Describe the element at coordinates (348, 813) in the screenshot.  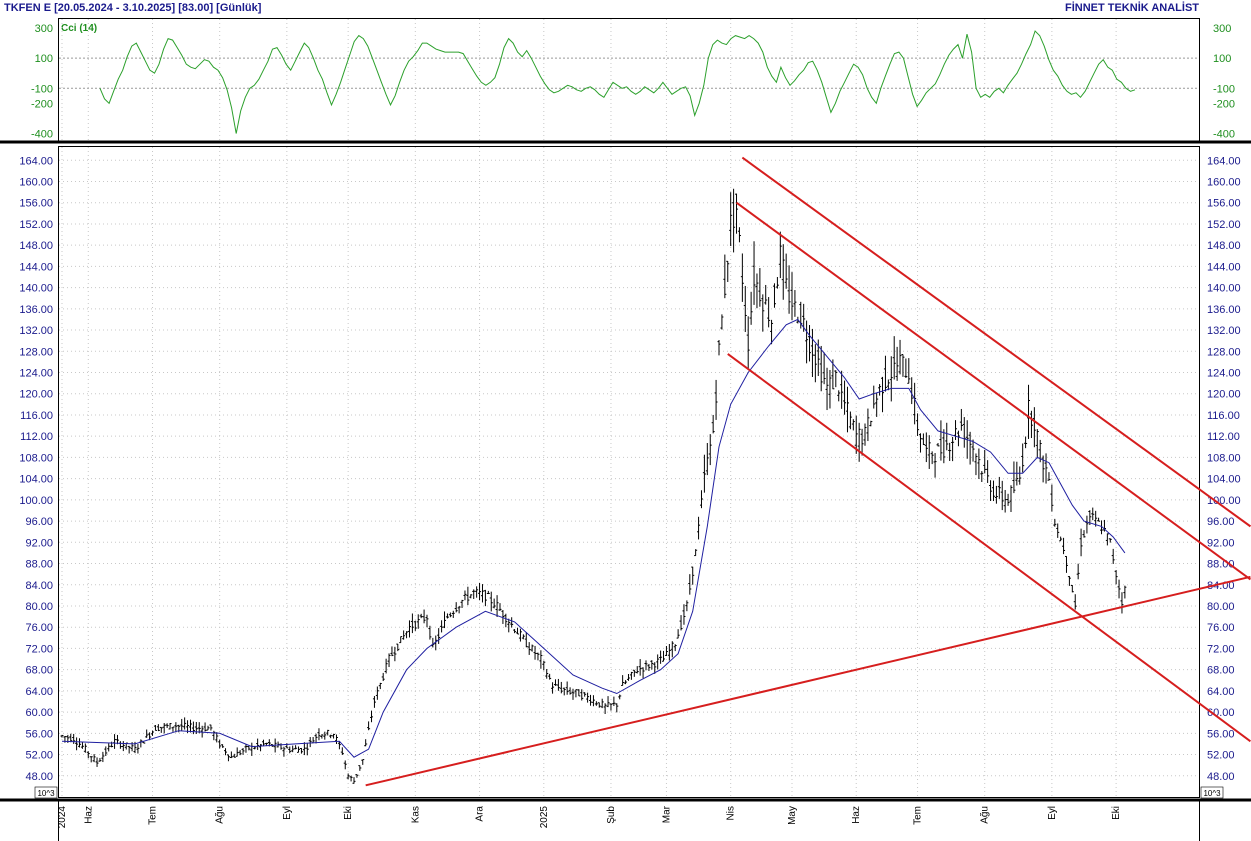
I see `x-tick-label: Eki` at that location.